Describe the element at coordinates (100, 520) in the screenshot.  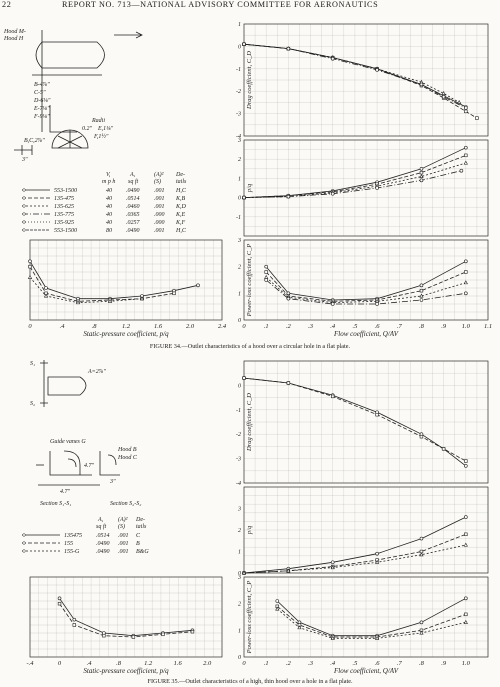
I see `legend35-h-a: A,` at that location.